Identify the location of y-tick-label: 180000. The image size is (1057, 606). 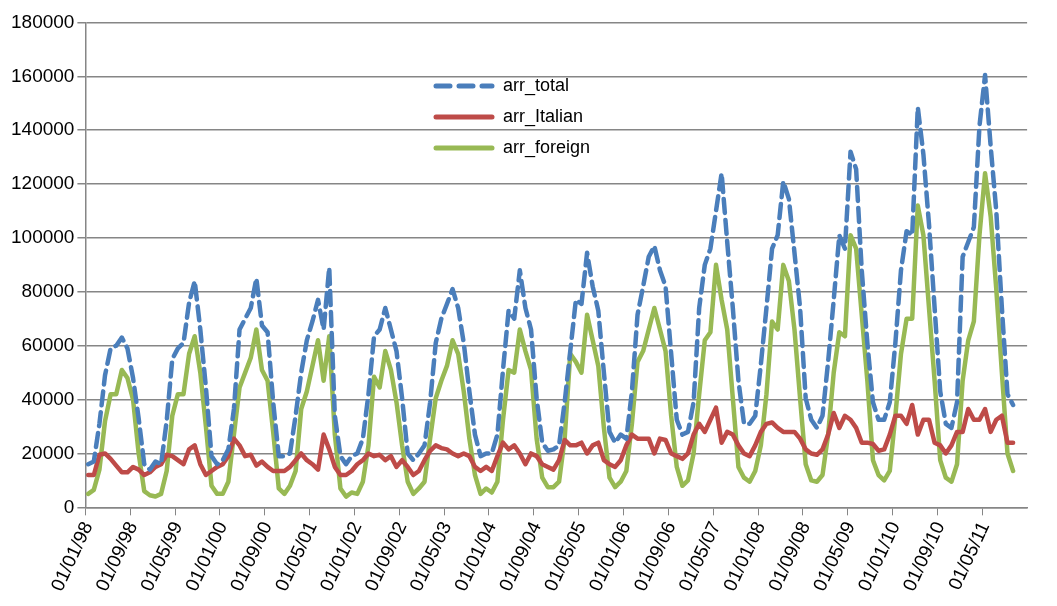
(43, 21).